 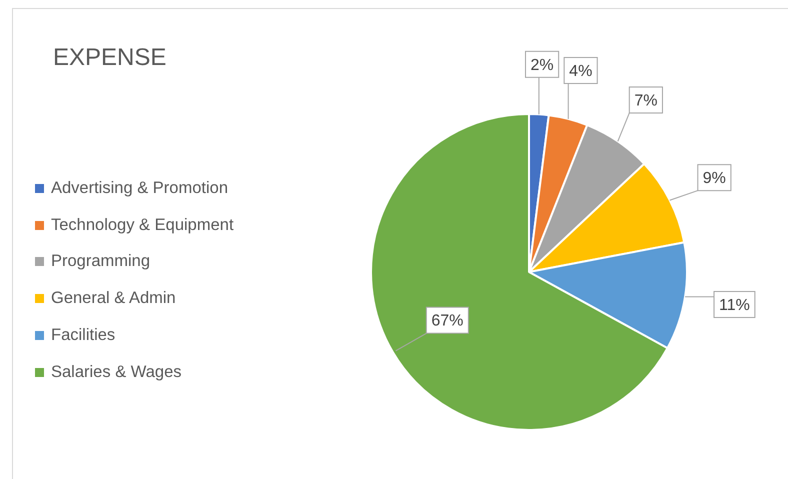 What do you see at coordinates (580, 71) in the screenshot?
I see `data-label: 4%` at bounding box center [580, 71].